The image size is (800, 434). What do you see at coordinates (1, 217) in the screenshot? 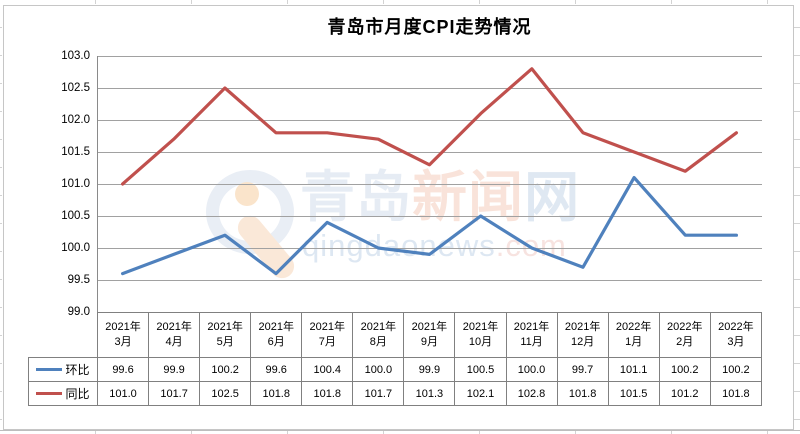
I see `spreadsheet-edge-left` at bounding box center [1, 217].